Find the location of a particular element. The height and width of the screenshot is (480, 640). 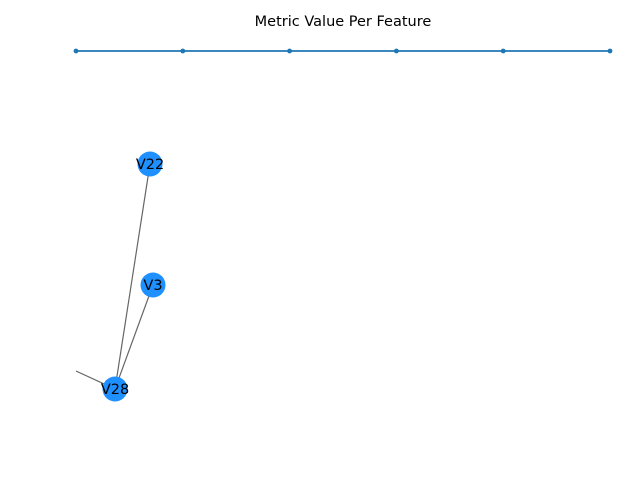

graph-node-v22: V22 is located at coordinates (150, 164).